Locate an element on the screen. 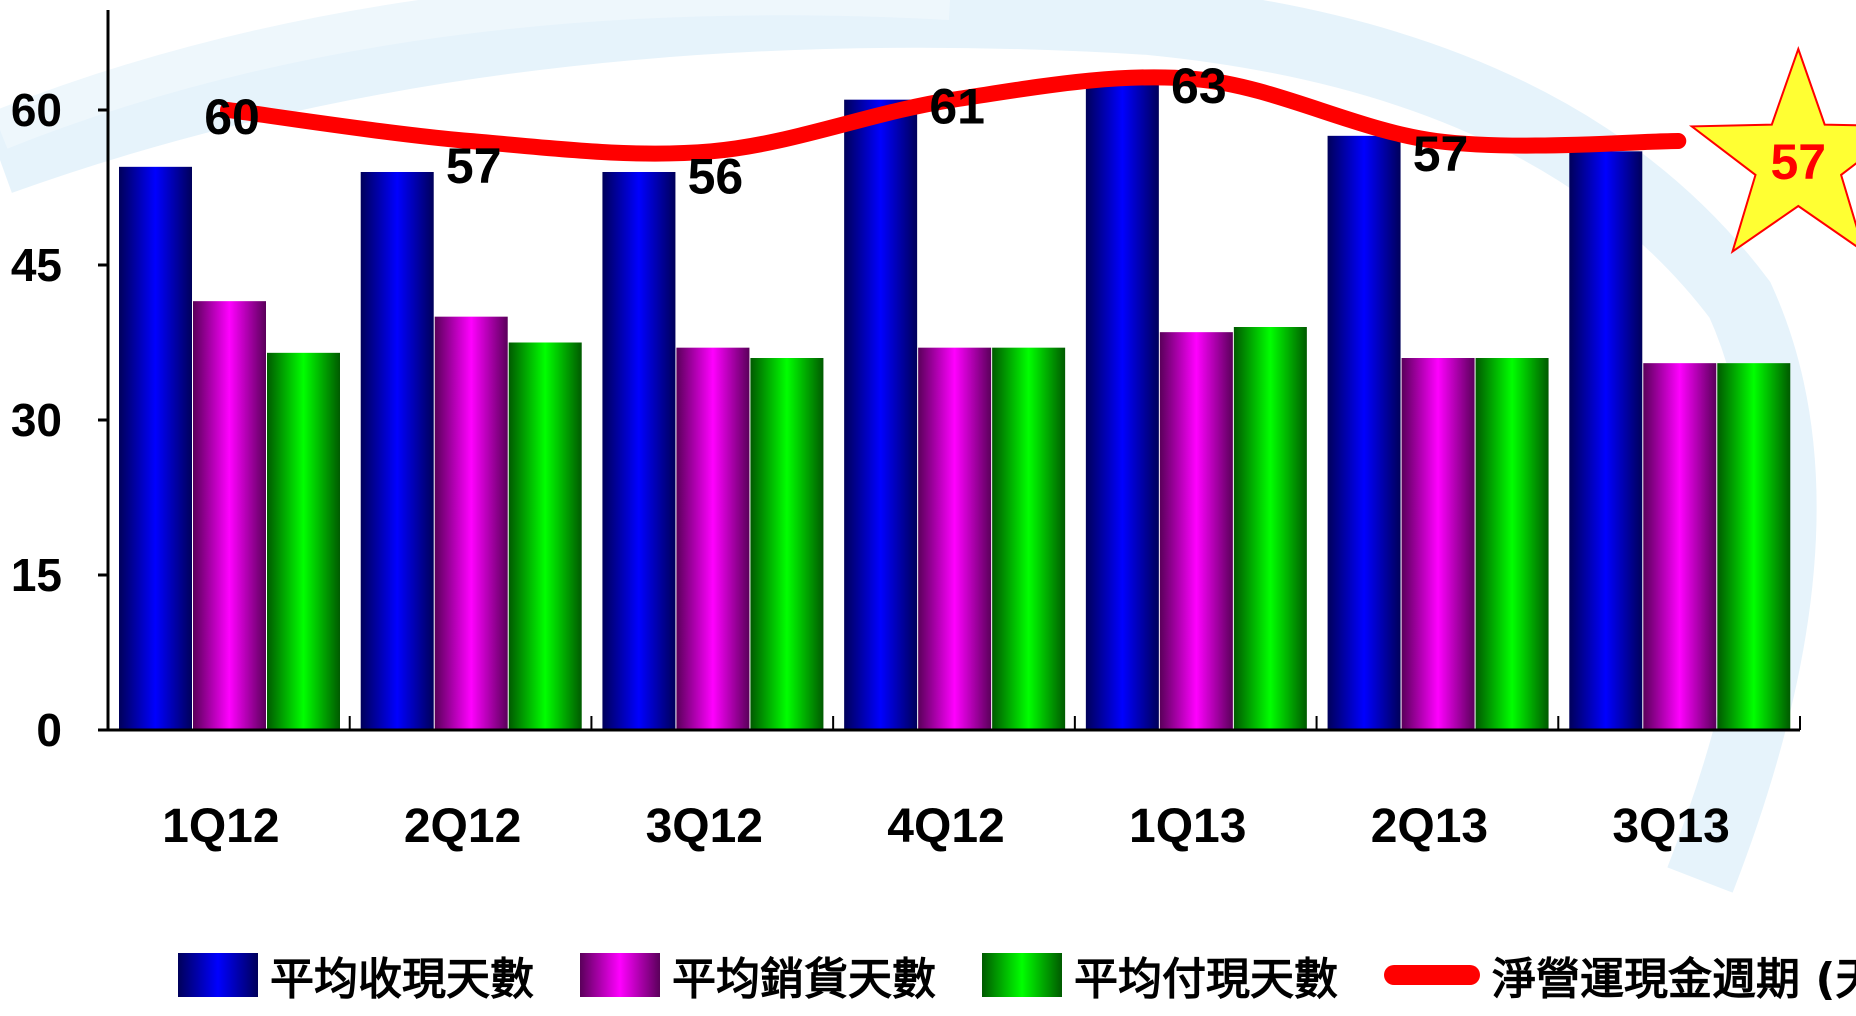 The width and height of the screenshot is (1856, 1016). legend-item-payable-days: 平均付現天數 is located at coordinates (1160, 975).